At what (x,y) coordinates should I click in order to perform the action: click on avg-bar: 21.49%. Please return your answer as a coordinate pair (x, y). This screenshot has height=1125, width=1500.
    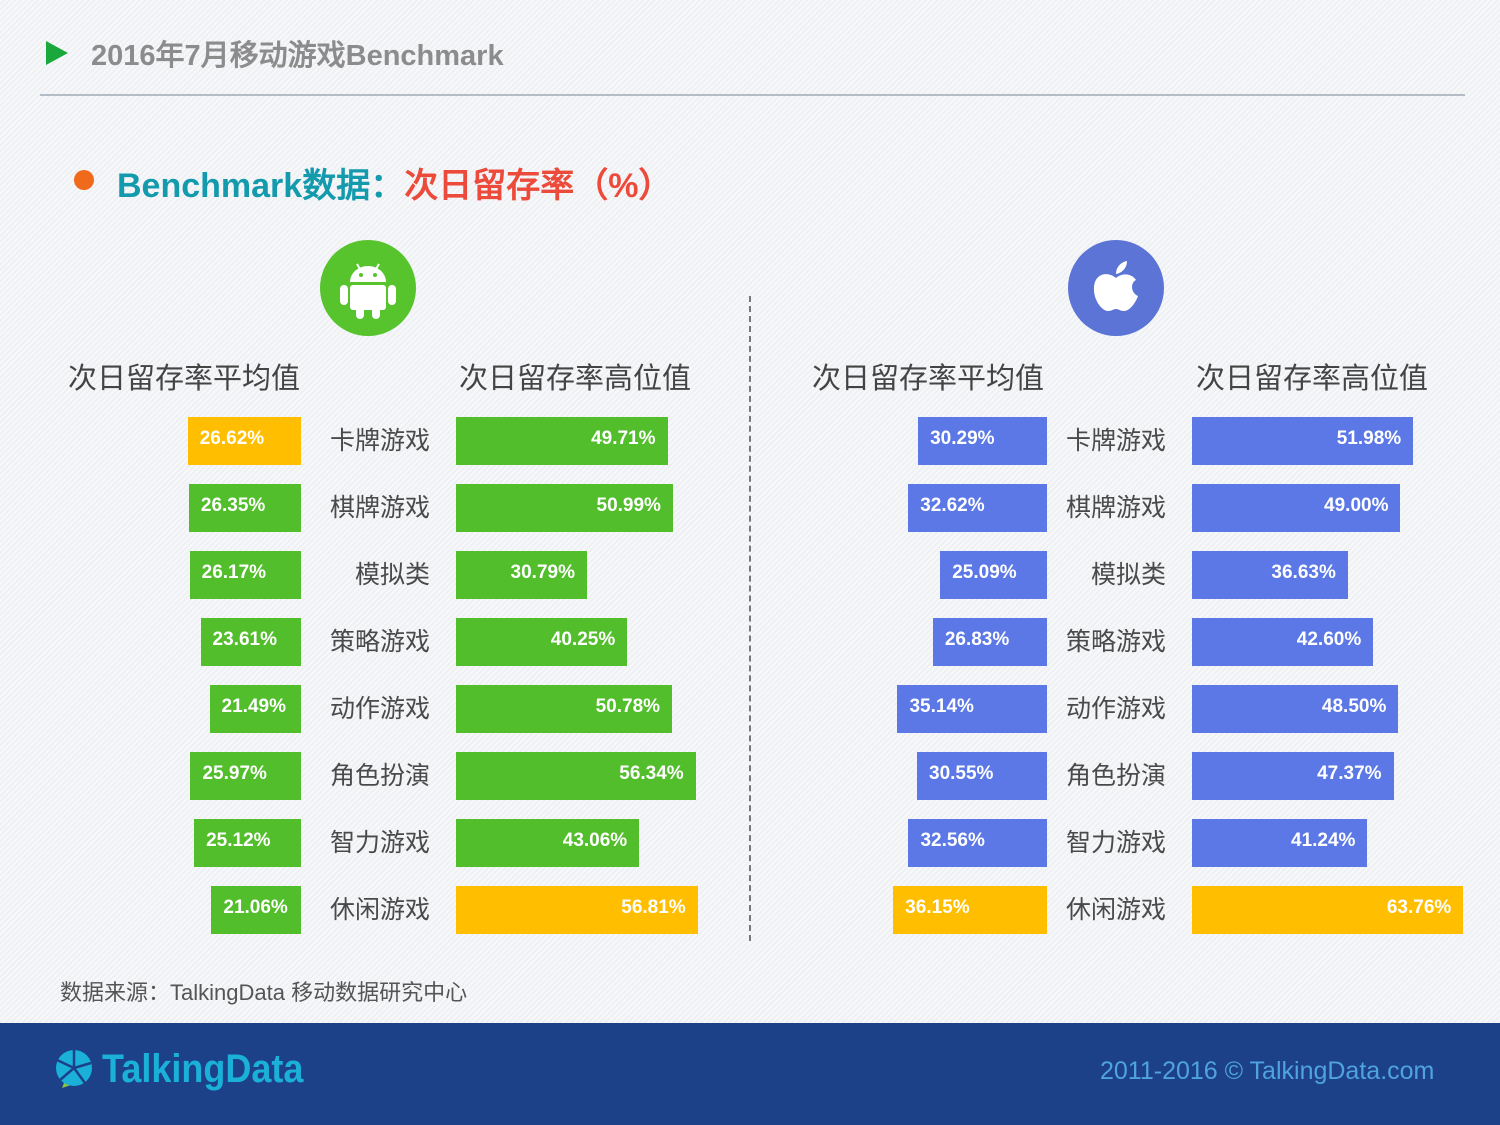
    Looking at the image, I should click on (255, 709).